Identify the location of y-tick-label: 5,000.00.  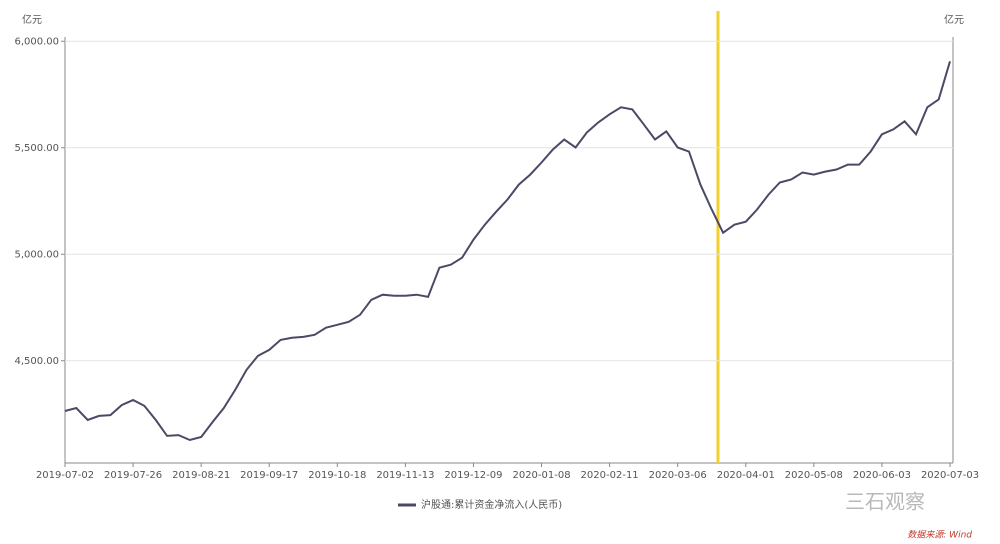
(36, 254).